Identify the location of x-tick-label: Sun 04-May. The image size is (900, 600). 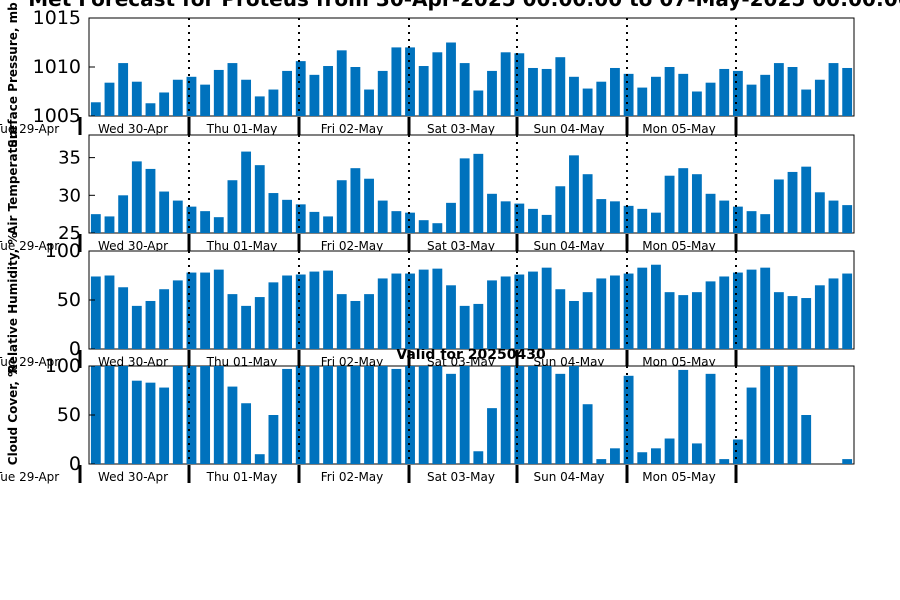
(568, 246).